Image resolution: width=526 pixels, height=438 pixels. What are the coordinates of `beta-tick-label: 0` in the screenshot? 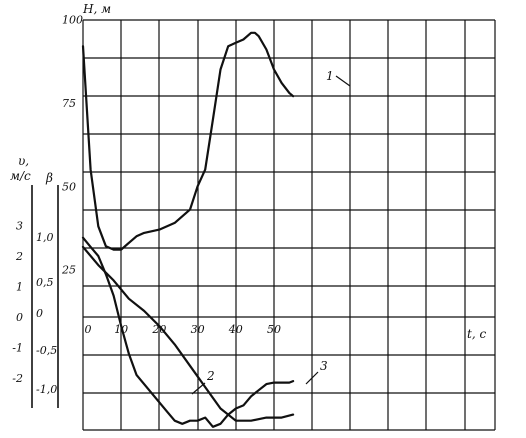 It's located at (39, 313).